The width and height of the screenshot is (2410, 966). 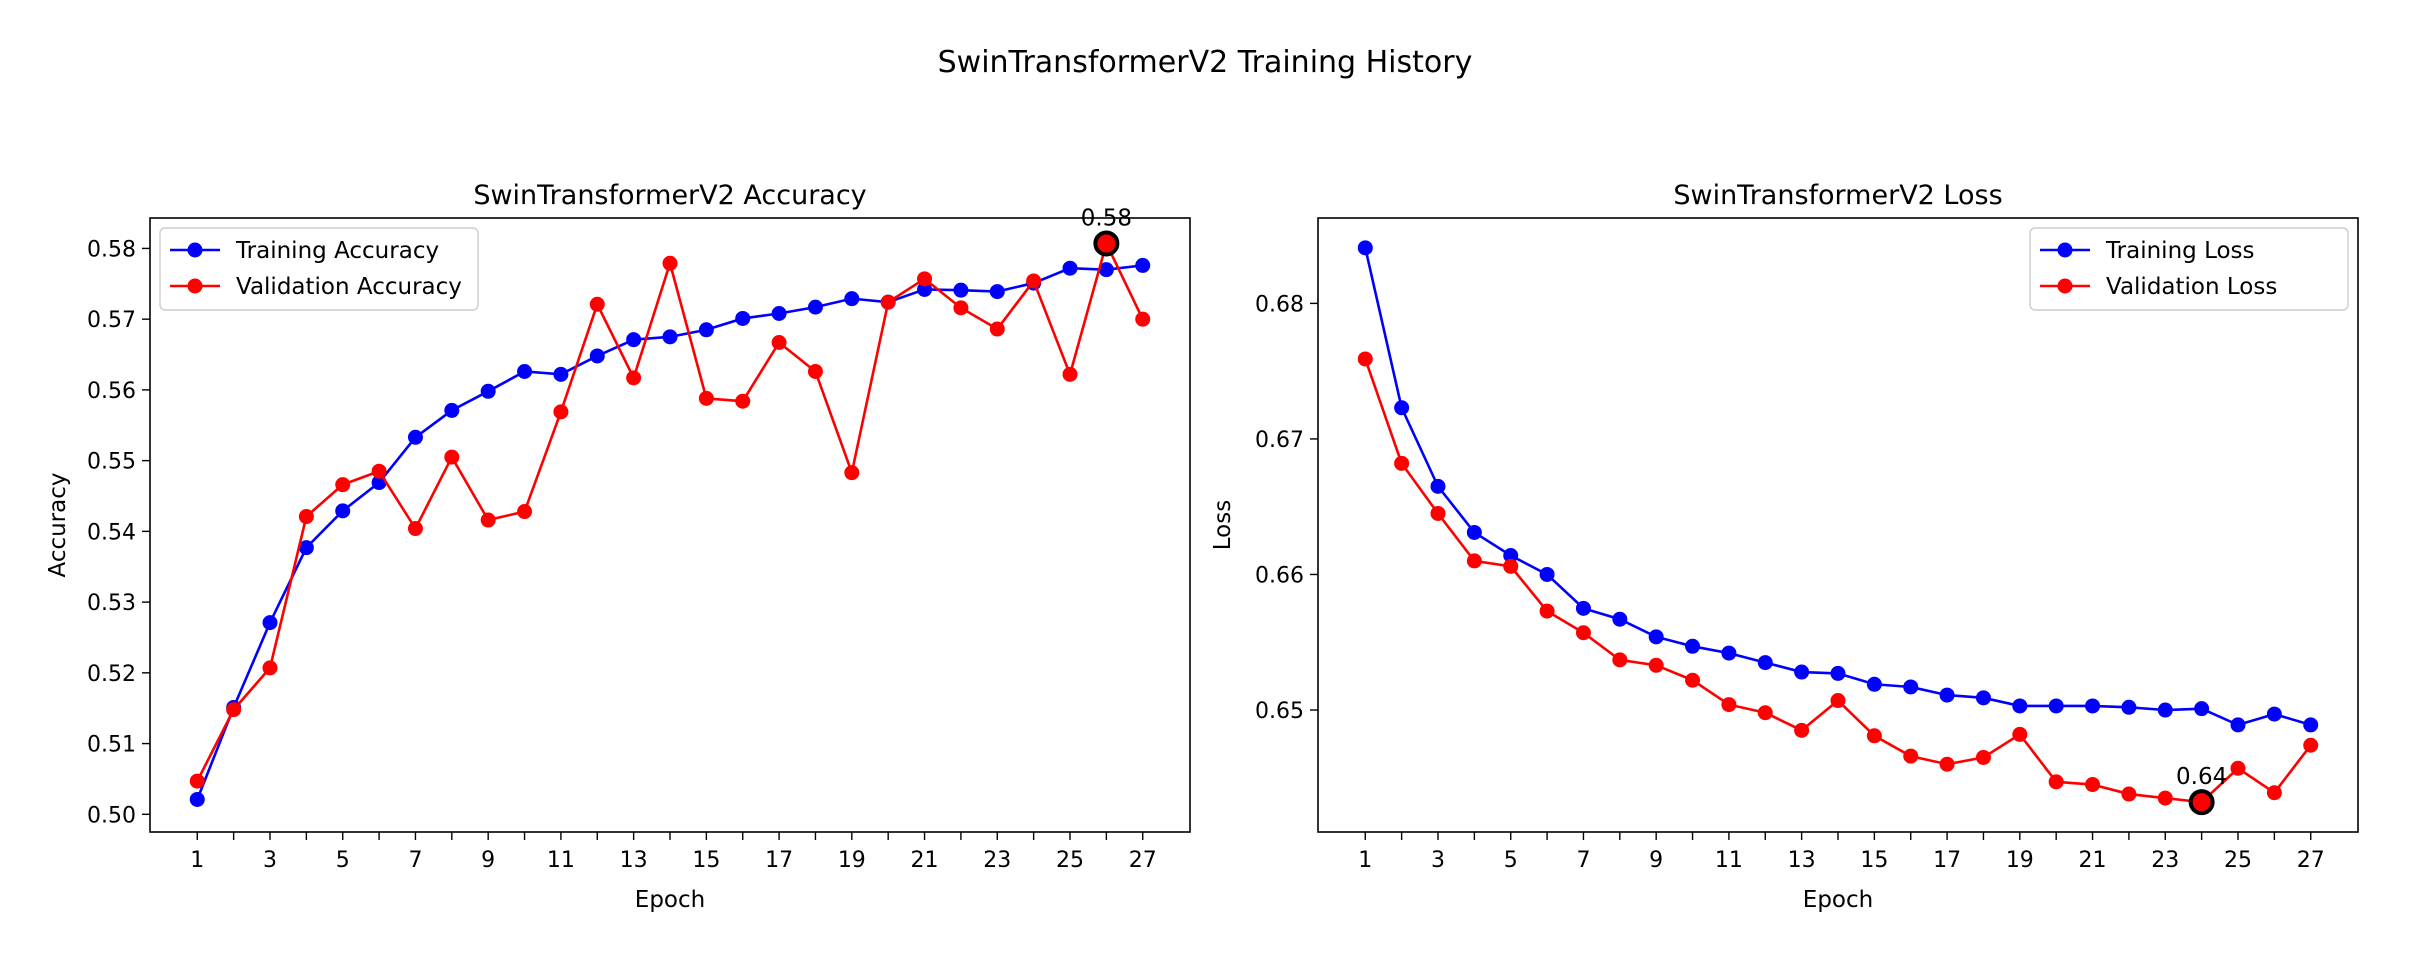 What do you see at coordinates (1106, 218) in the screenshot?
I see `best-point-label: 0.58` at bounding box center [1106, 218].